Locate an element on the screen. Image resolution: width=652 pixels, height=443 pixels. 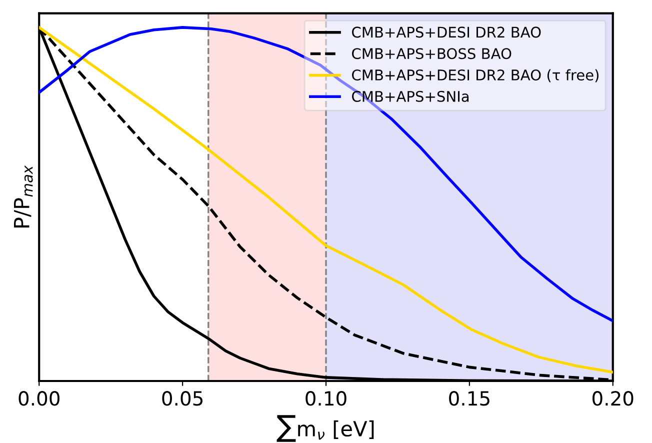
x-tick-label: 0.05 is located at coordinates (182, 398).